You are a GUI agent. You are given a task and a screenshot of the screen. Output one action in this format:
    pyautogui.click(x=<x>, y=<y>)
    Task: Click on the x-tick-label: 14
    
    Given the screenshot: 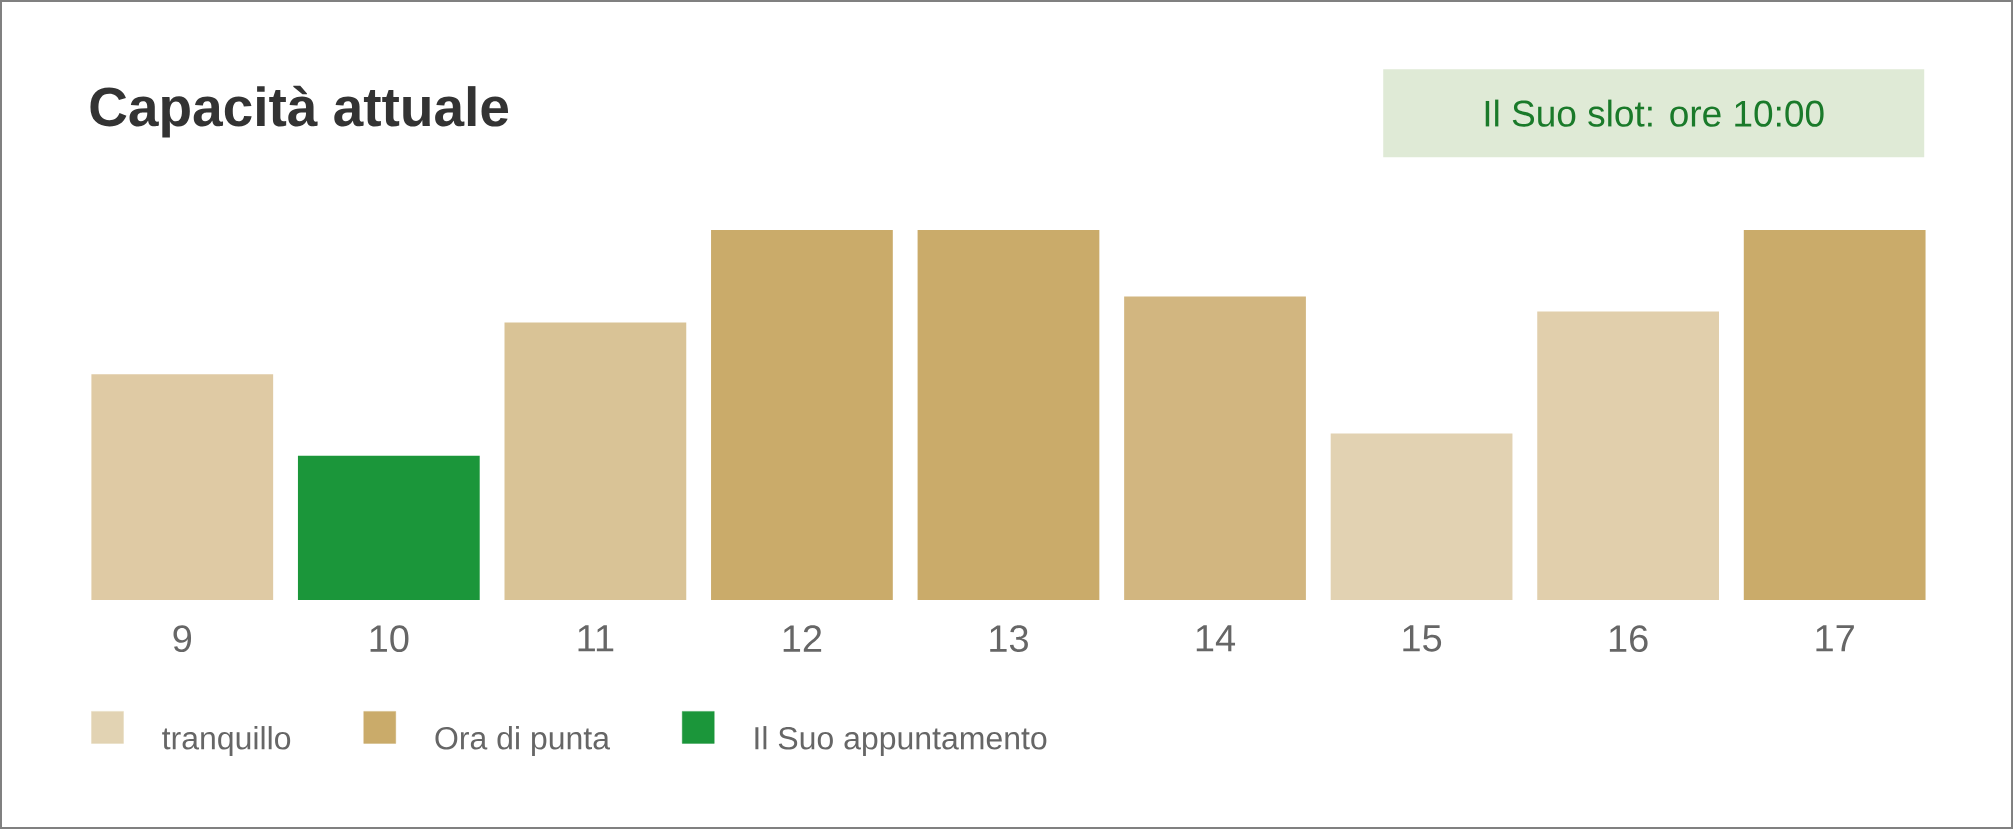 What is the action you would take?
    pyautogui.click(x=1216, y=638)
    